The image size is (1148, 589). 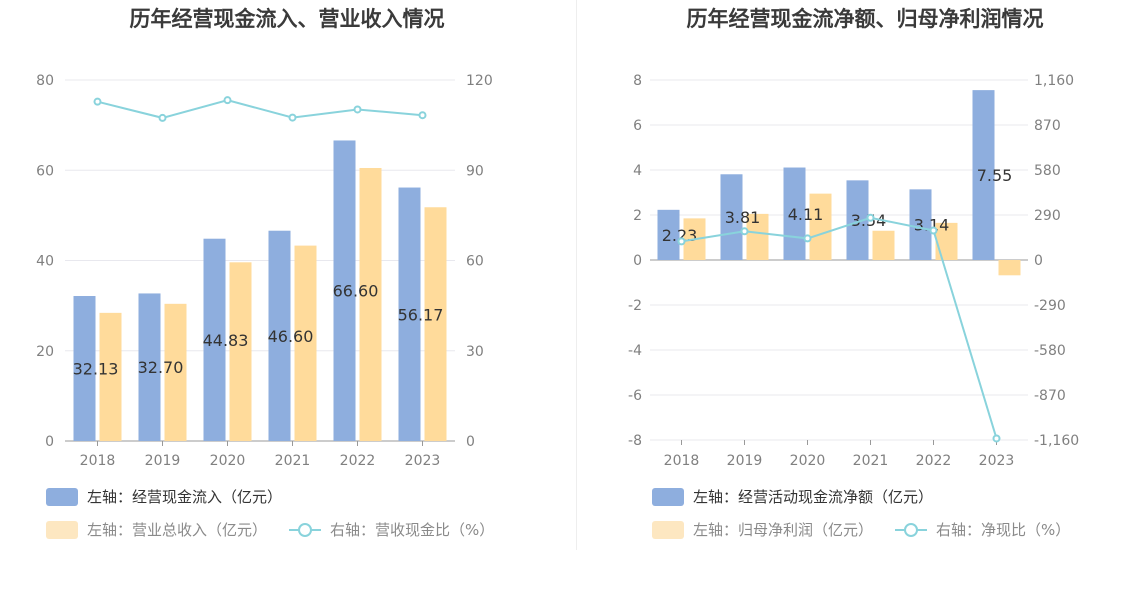 I want to click on legend-item: 右轴：营收现金比（%）, so click(x=391, y=529).